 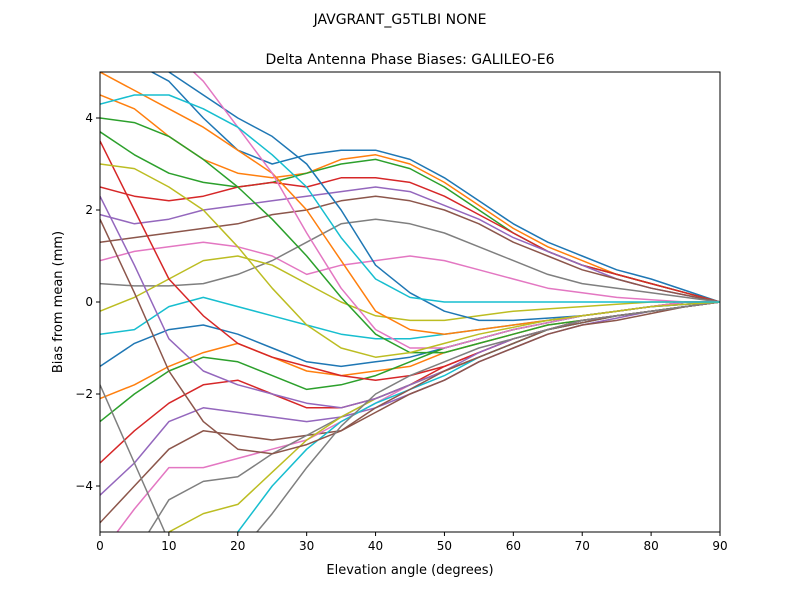 What do you see at coordinates (375, 546) in the screenshot?
I see `x-tick-label: 40` at bounding box center [375, 546].